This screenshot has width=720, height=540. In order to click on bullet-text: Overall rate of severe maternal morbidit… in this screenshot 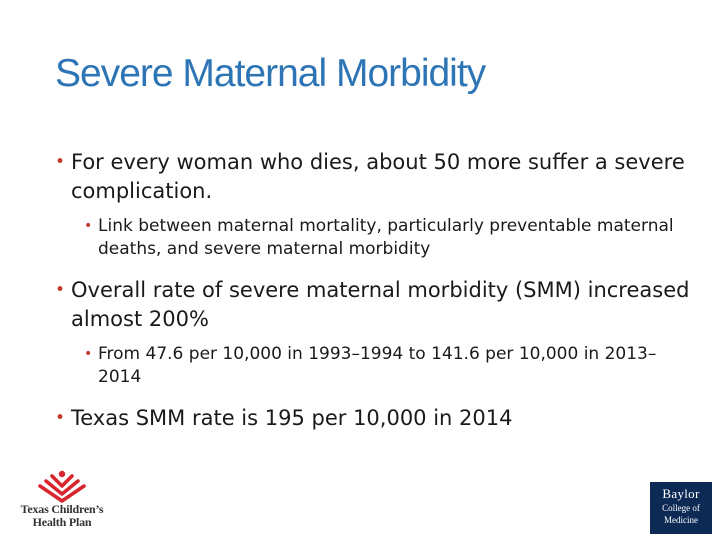, I will do `click(380, 304)`.